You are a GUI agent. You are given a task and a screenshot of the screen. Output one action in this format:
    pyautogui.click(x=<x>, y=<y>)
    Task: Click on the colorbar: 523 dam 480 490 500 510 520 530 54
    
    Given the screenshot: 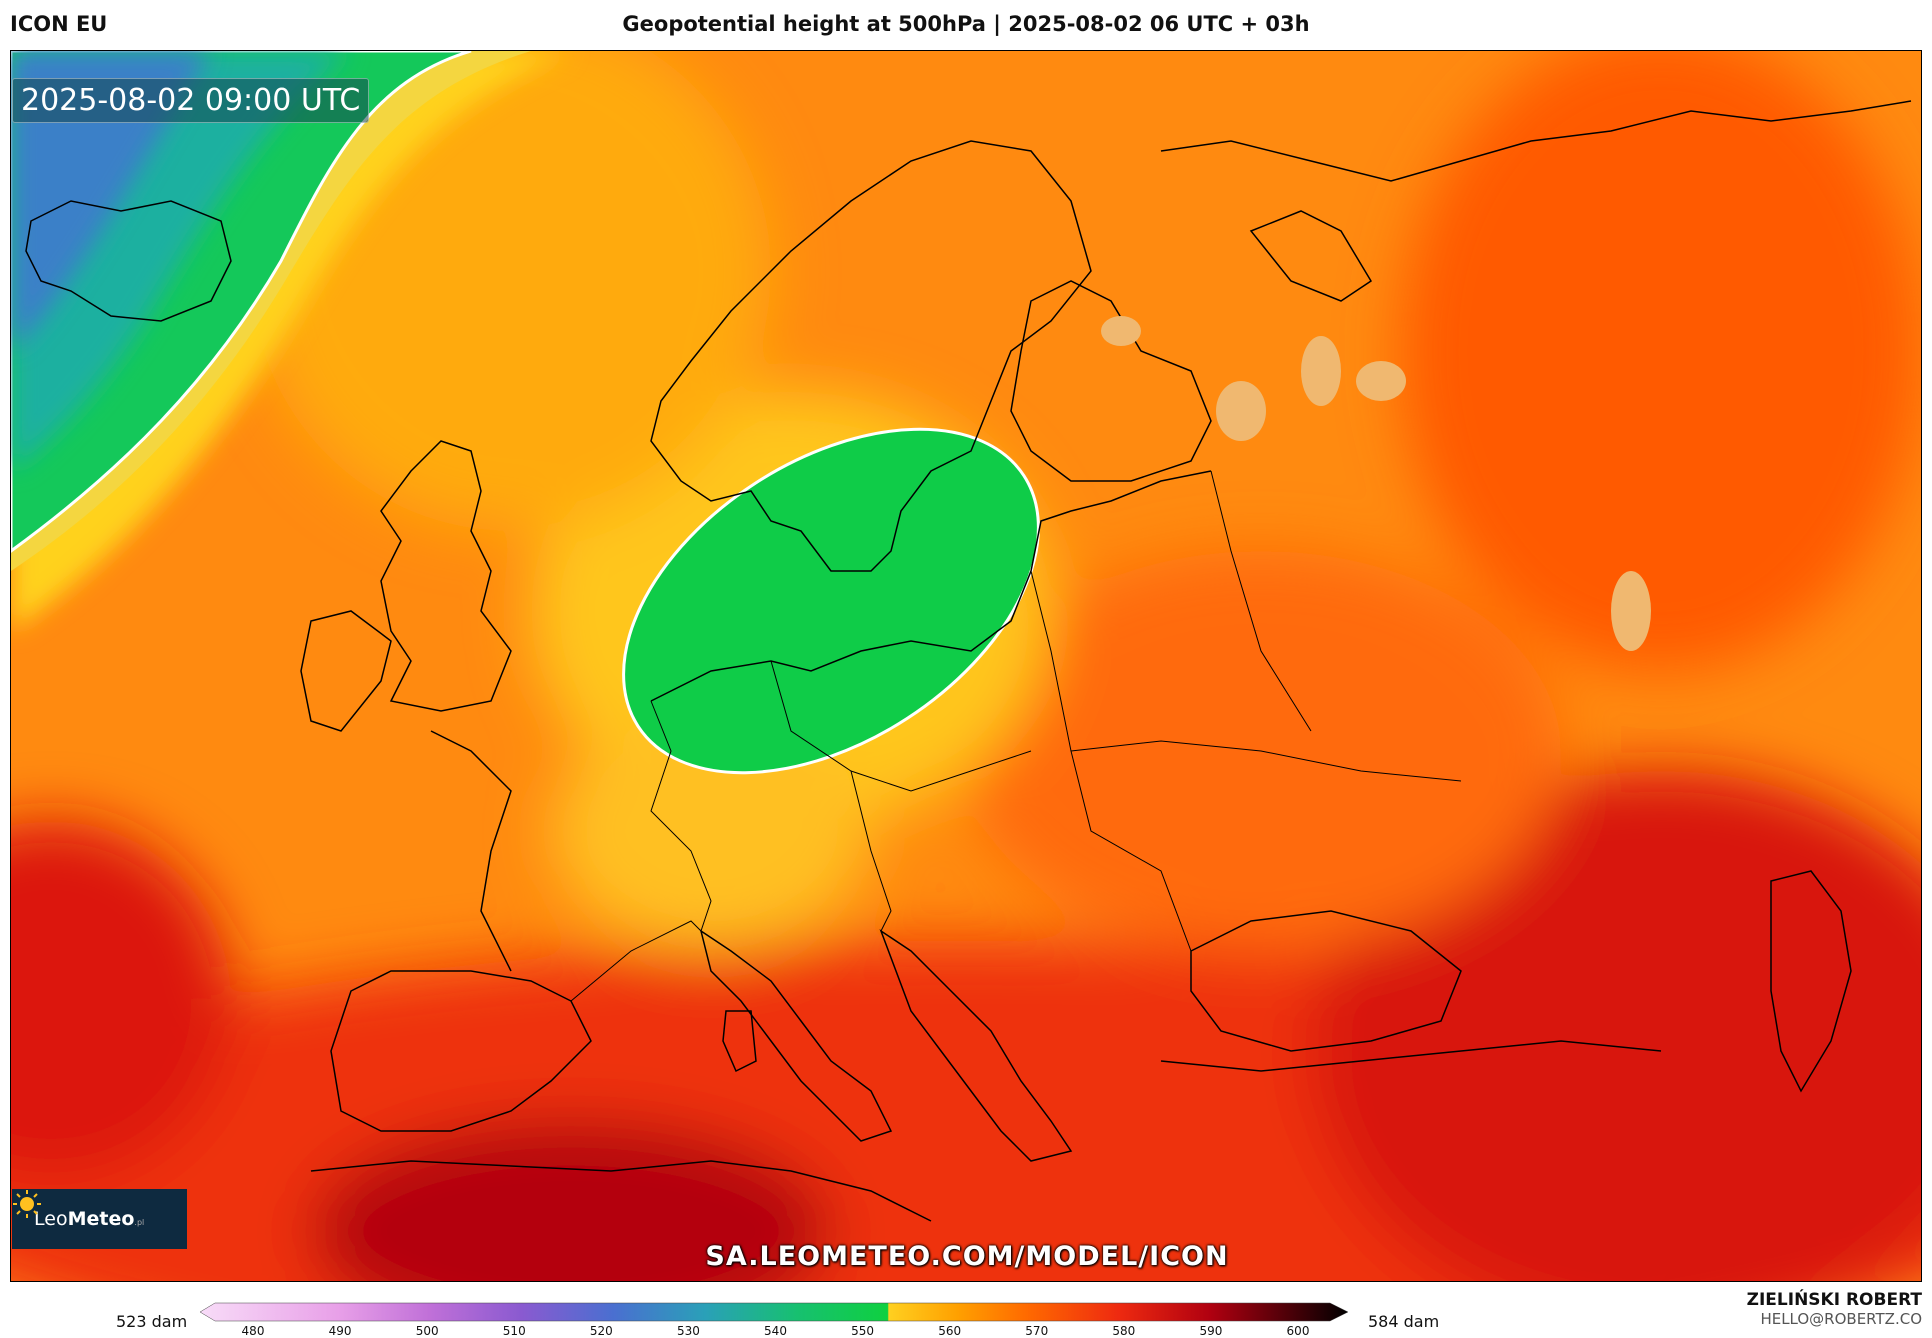 What is the action you would take?
    pyautogui.click(x=966, y=1314)
    